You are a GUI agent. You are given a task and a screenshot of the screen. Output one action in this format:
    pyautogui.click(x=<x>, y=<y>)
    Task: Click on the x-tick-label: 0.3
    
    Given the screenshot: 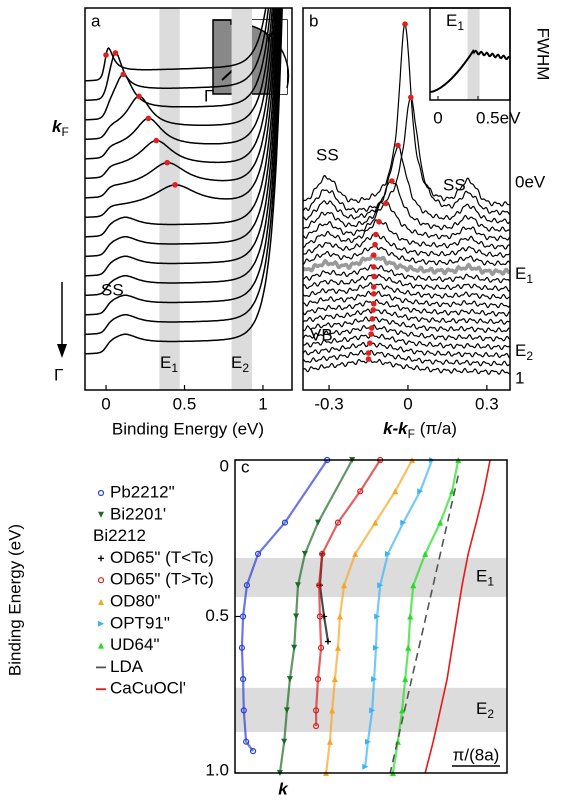 What is the action you would take?
    pyautogui.click(x=487, y=403)
    